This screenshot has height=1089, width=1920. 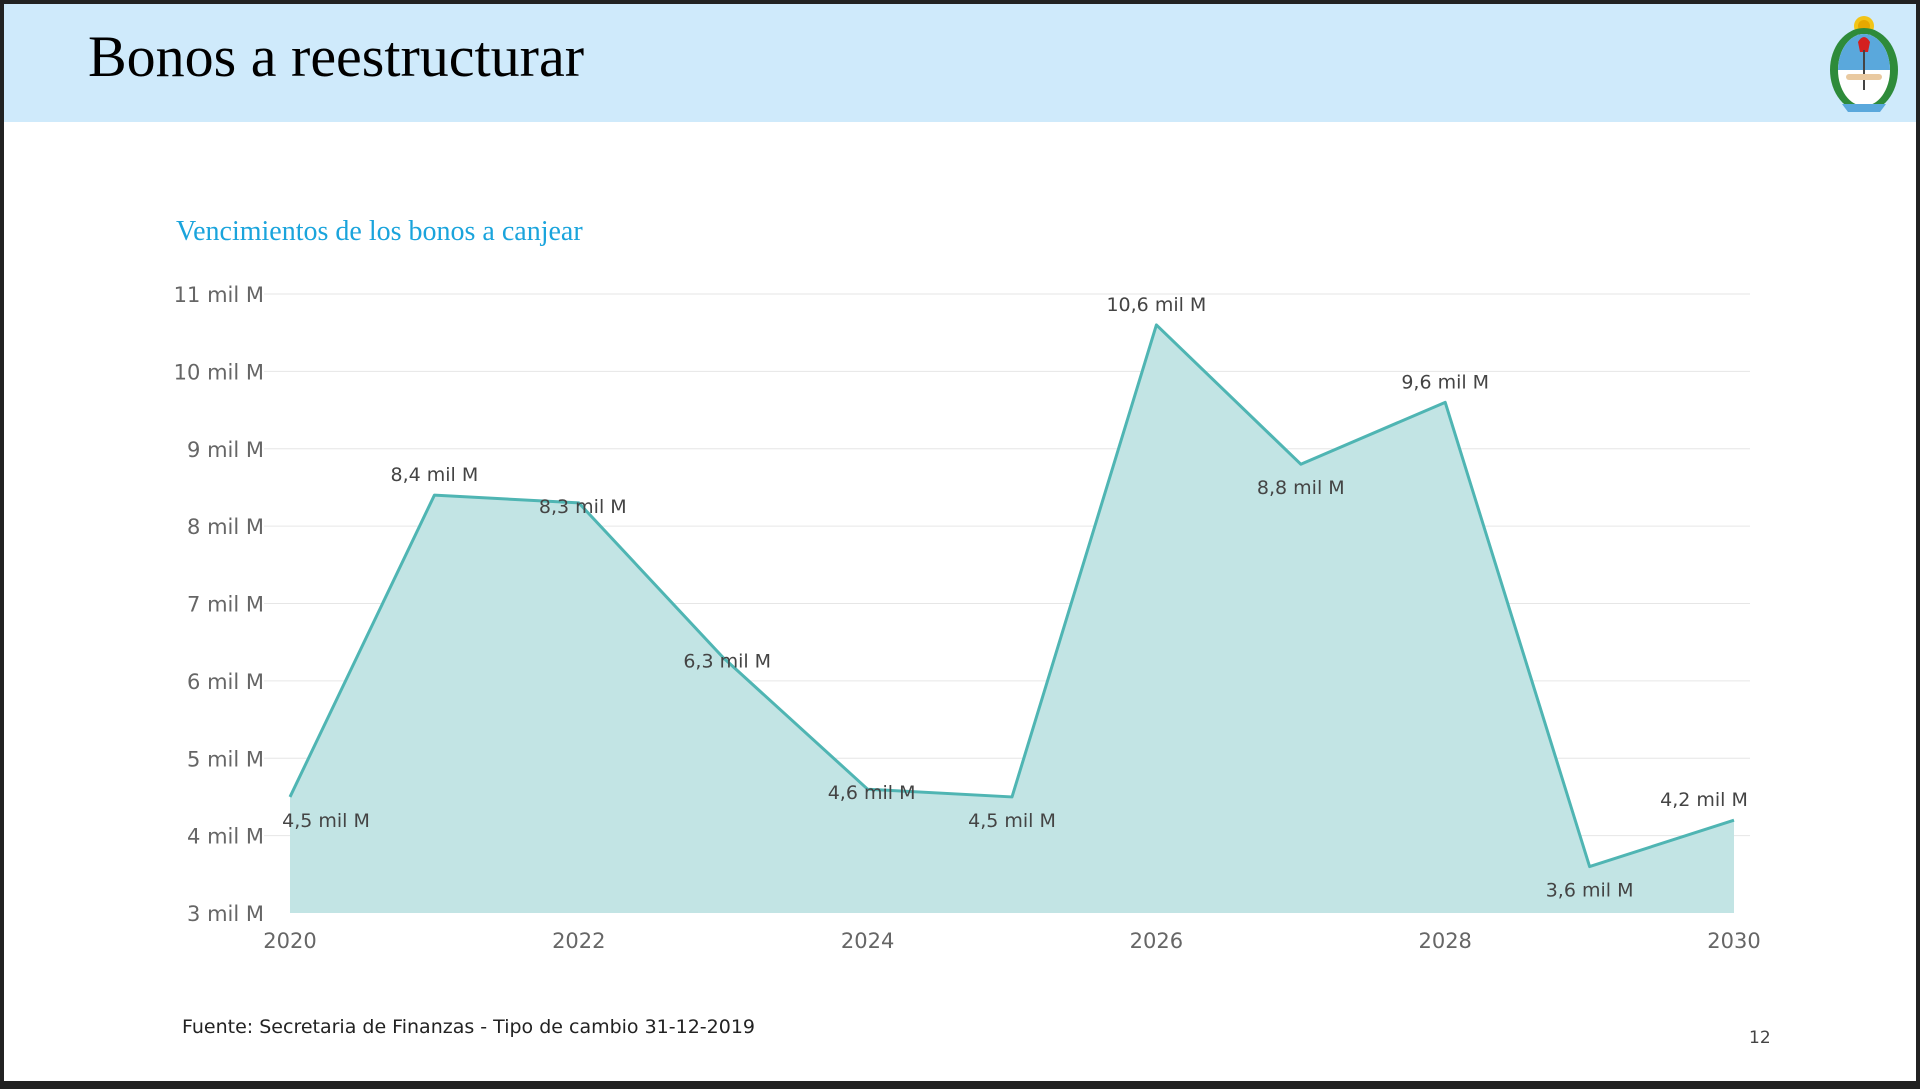 What do you see at coordinates (867, 941) in the screenshot?
I see `x-tick-label: 2024` at bounding box center [867, 941].